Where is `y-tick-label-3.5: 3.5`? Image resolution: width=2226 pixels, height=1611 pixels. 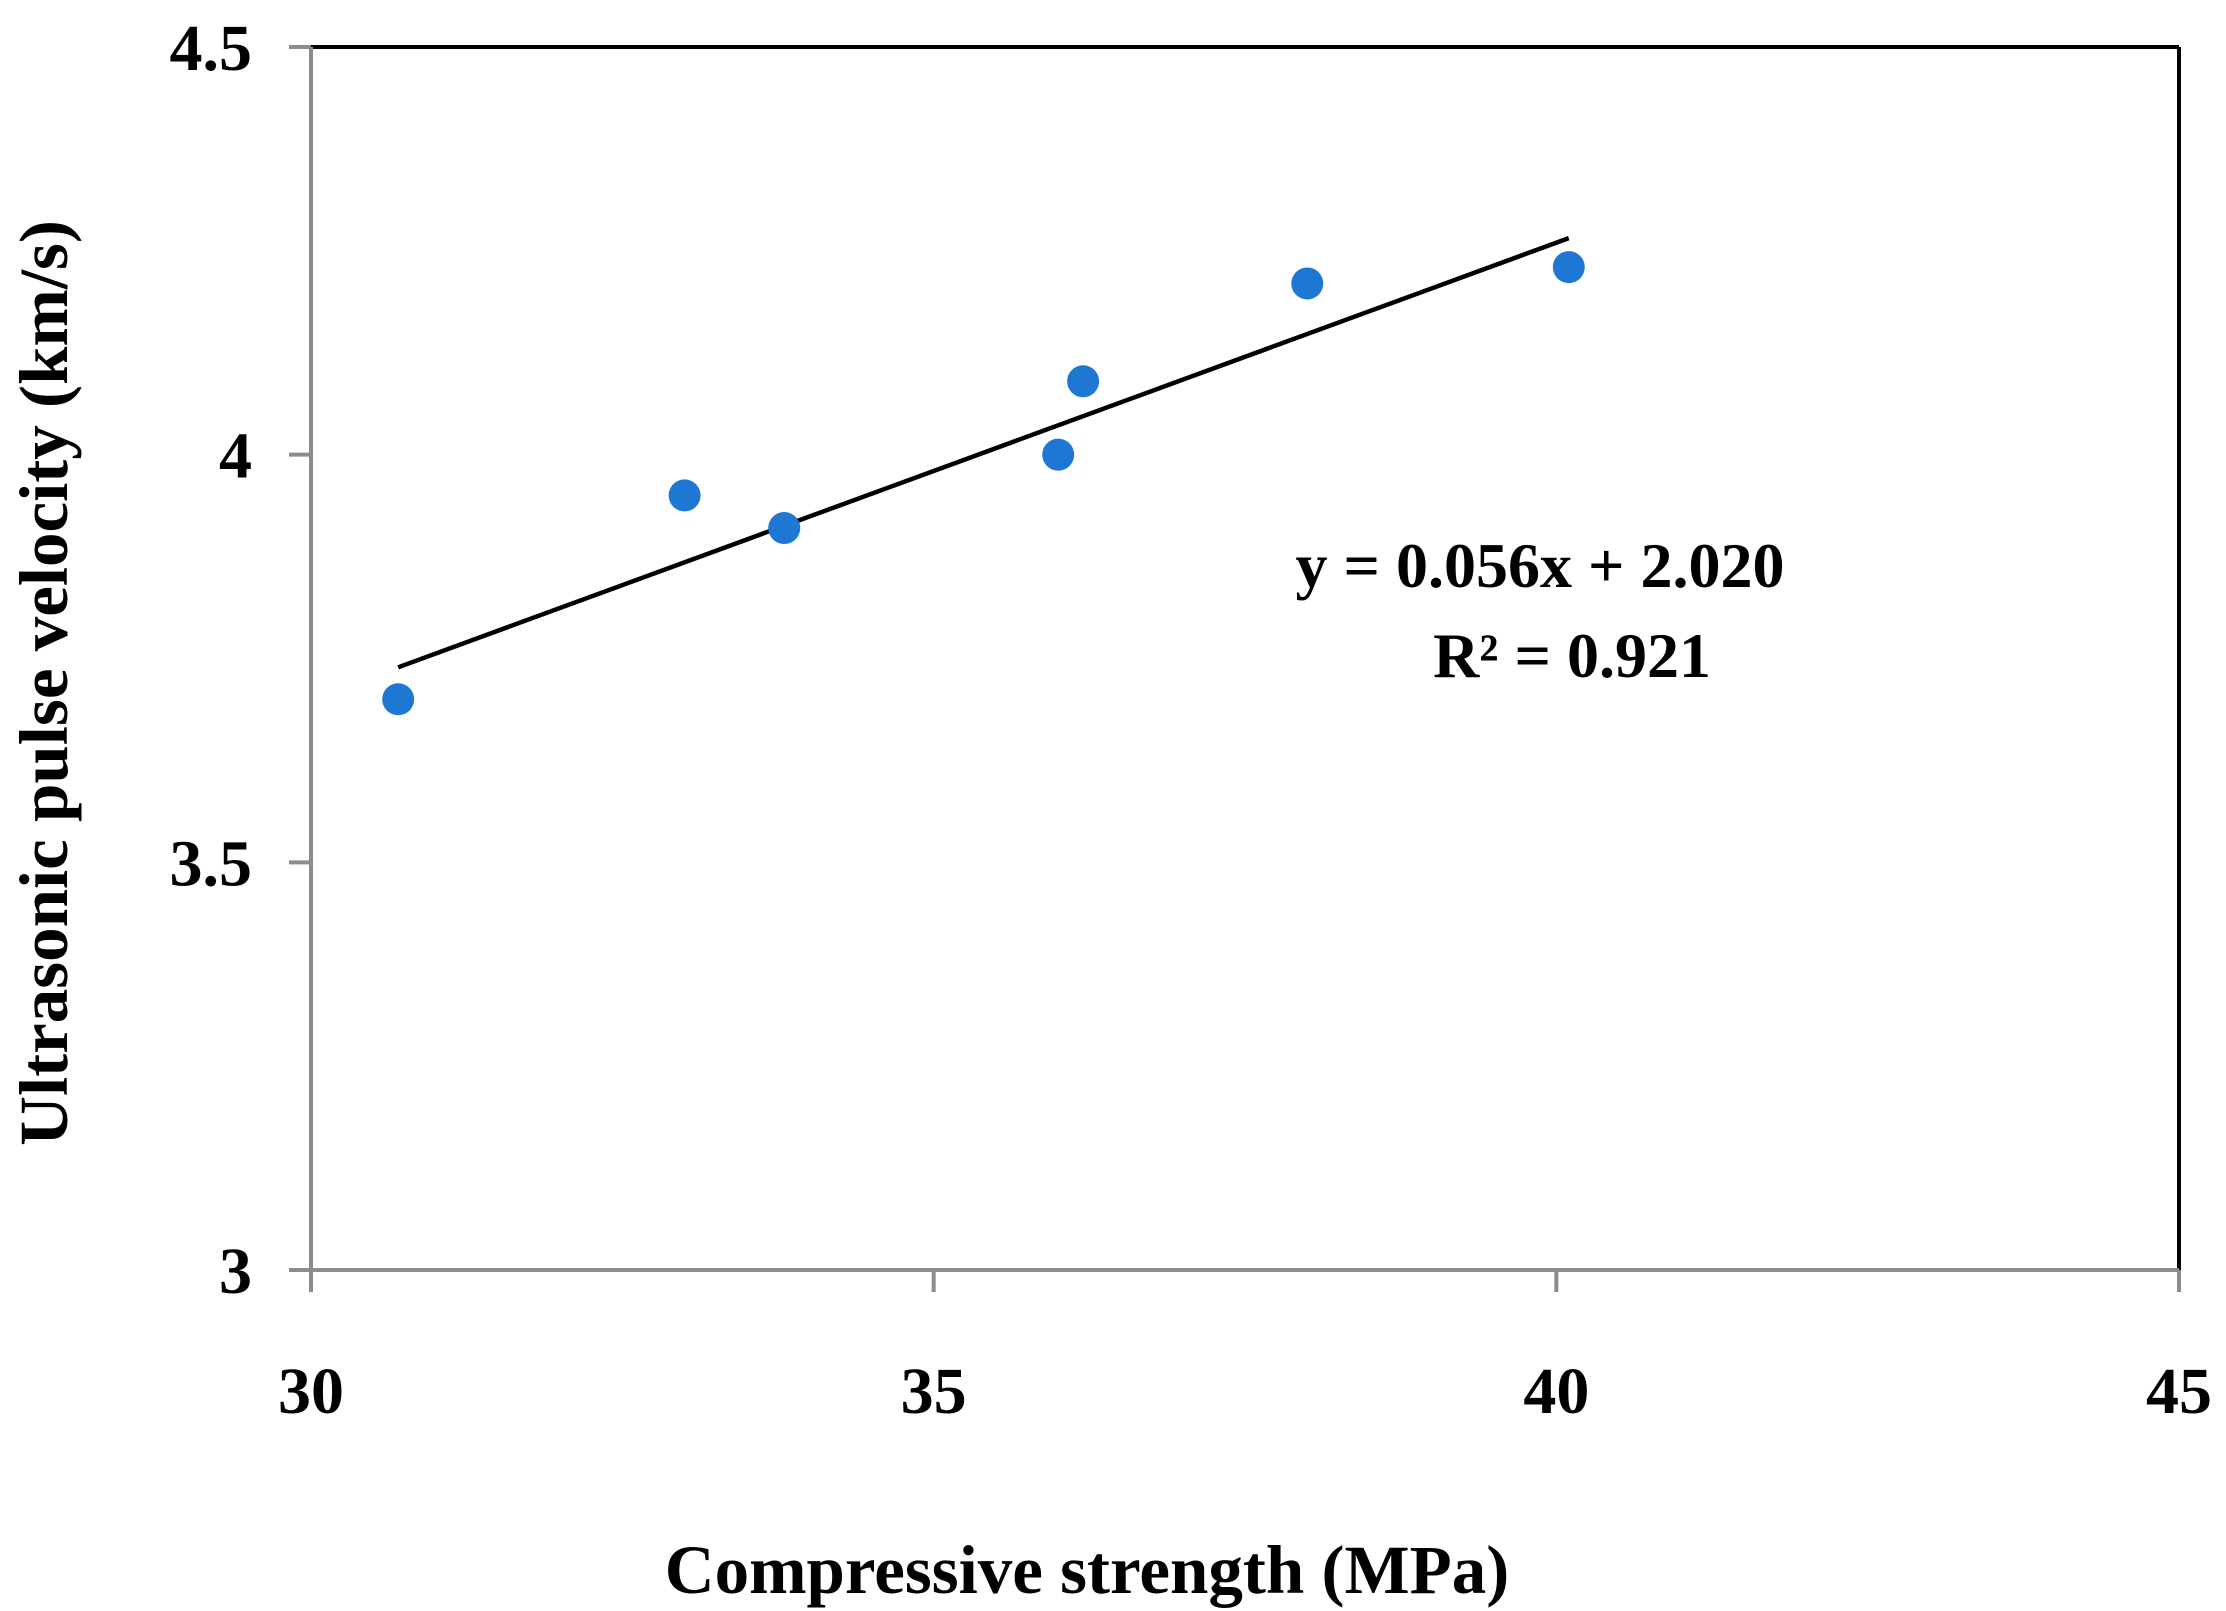
y-tick-label-3.5: 3.5 is located at coordinates (211, 863).